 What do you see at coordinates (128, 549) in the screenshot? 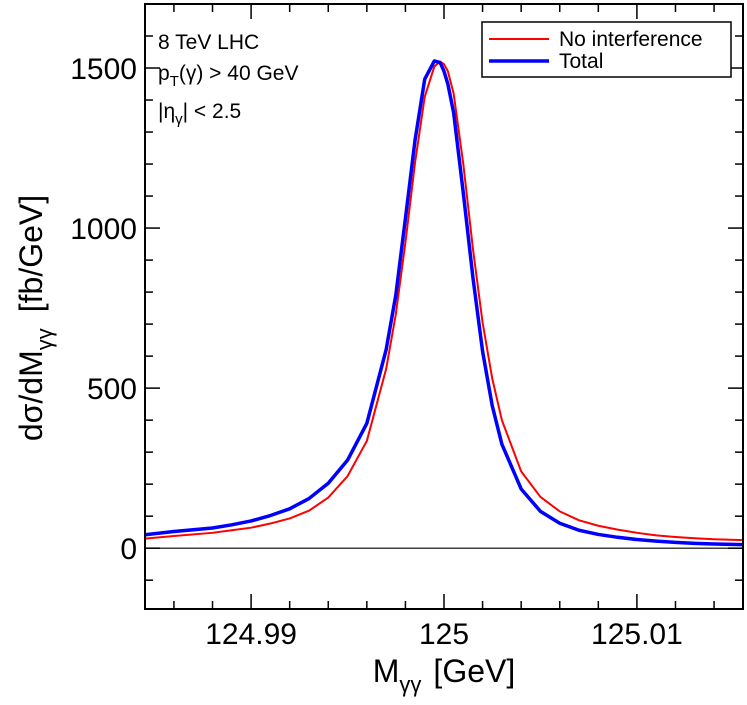
I see `y-tick-label: 0` at bounding box center [128, 549].